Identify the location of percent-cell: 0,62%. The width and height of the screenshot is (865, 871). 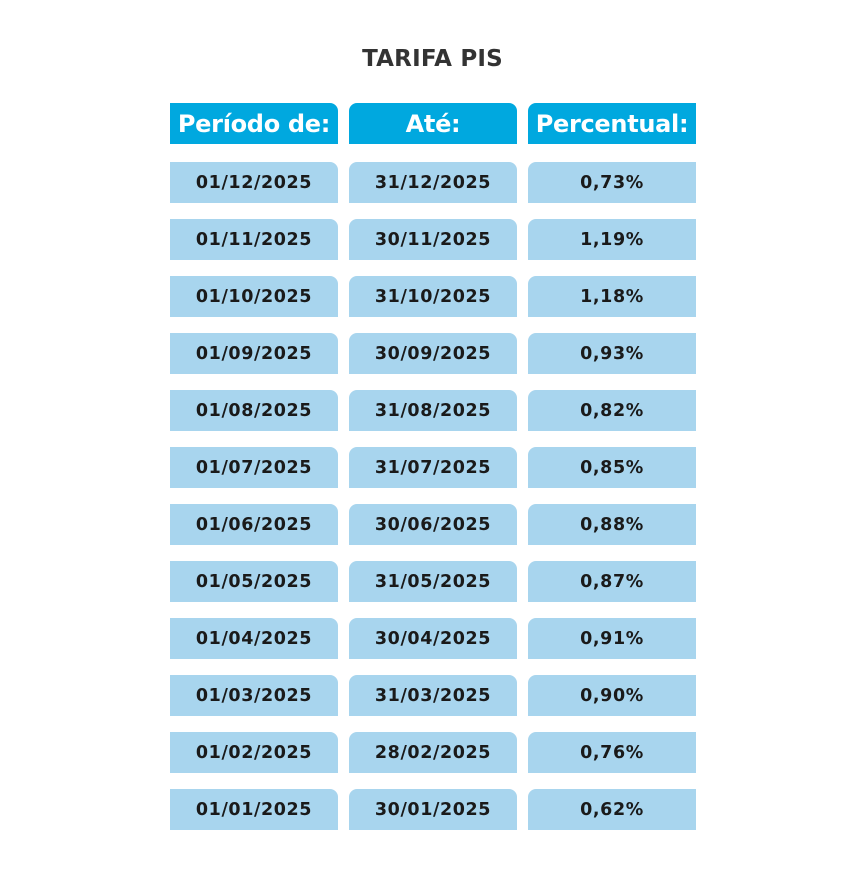
(612, 809).